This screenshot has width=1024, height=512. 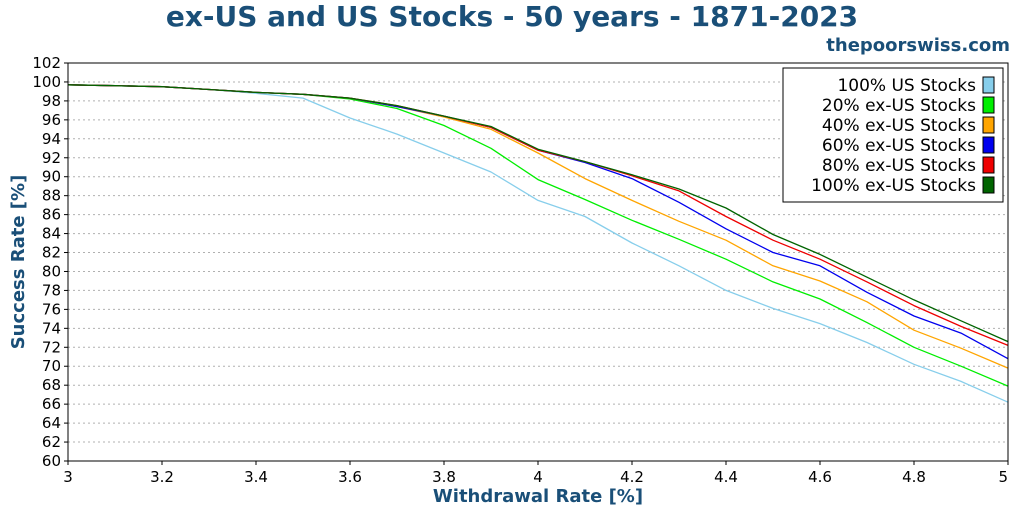 I want to click on y-tick-label: 68, so click(x=51, y=385).